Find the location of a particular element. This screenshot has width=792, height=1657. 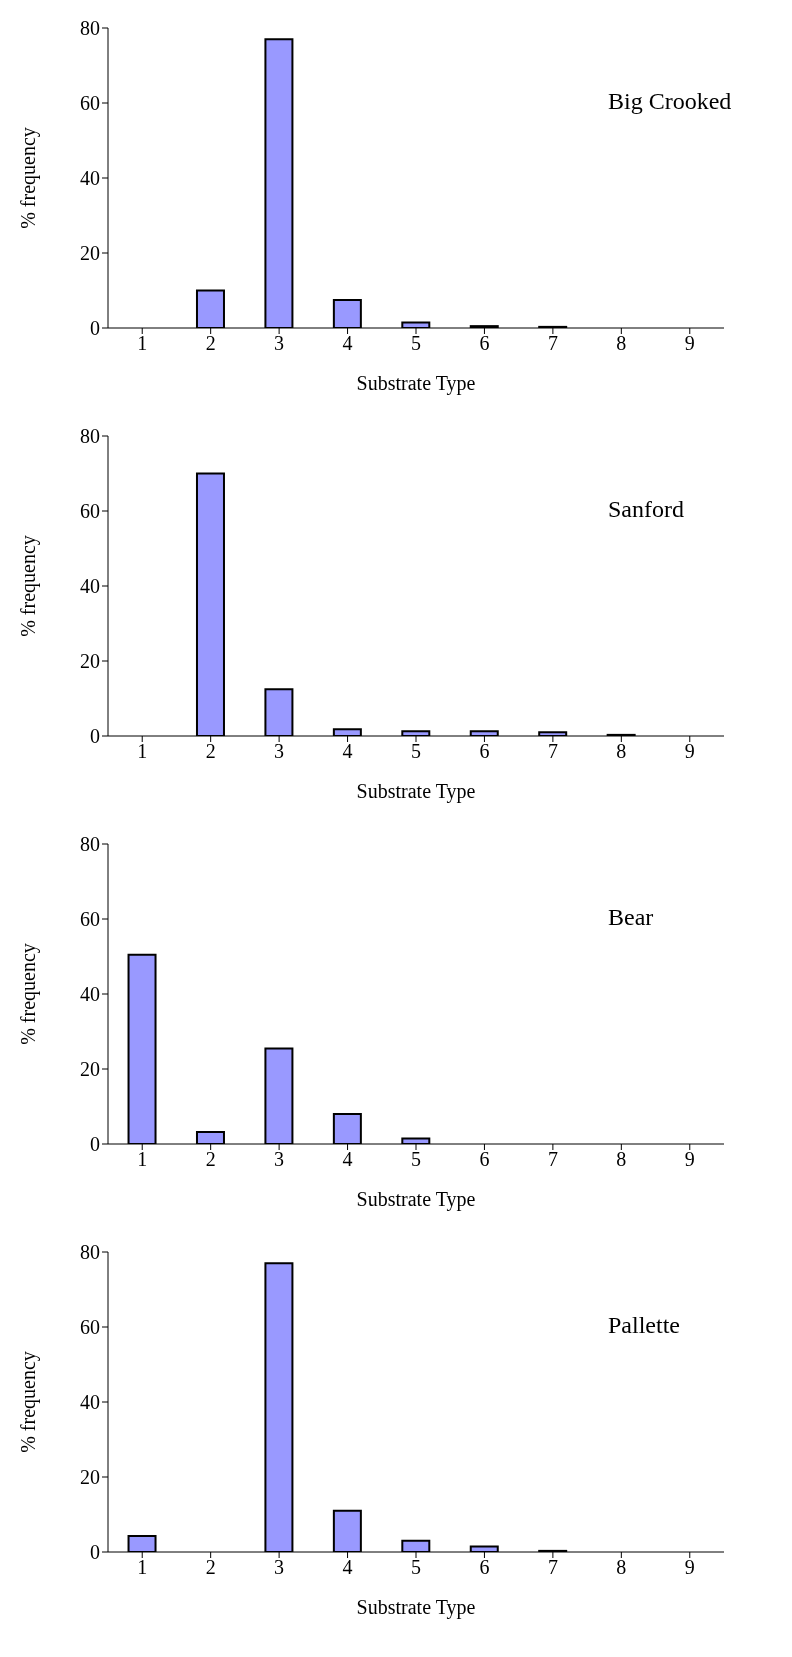

annotation: Bear is located at coordinates (631, 917).